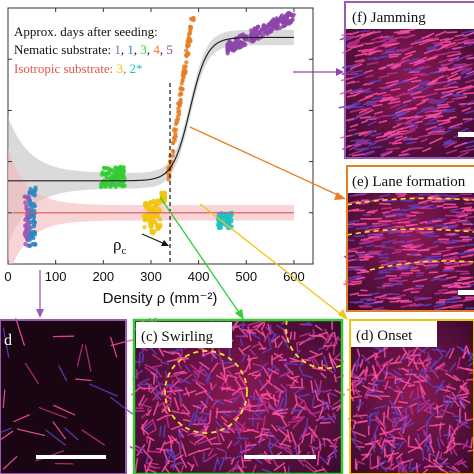  Describe the element at coordinates (103, 276) in the screenshot. I see `x-tick-label: 200` at that location.